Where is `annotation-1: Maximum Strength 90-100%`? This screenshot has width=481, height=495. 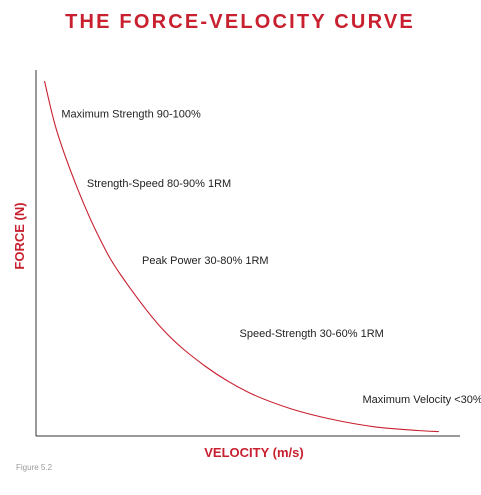 annotation-1: Maximum Strength 90-100% is located at coordinates (131, 115).